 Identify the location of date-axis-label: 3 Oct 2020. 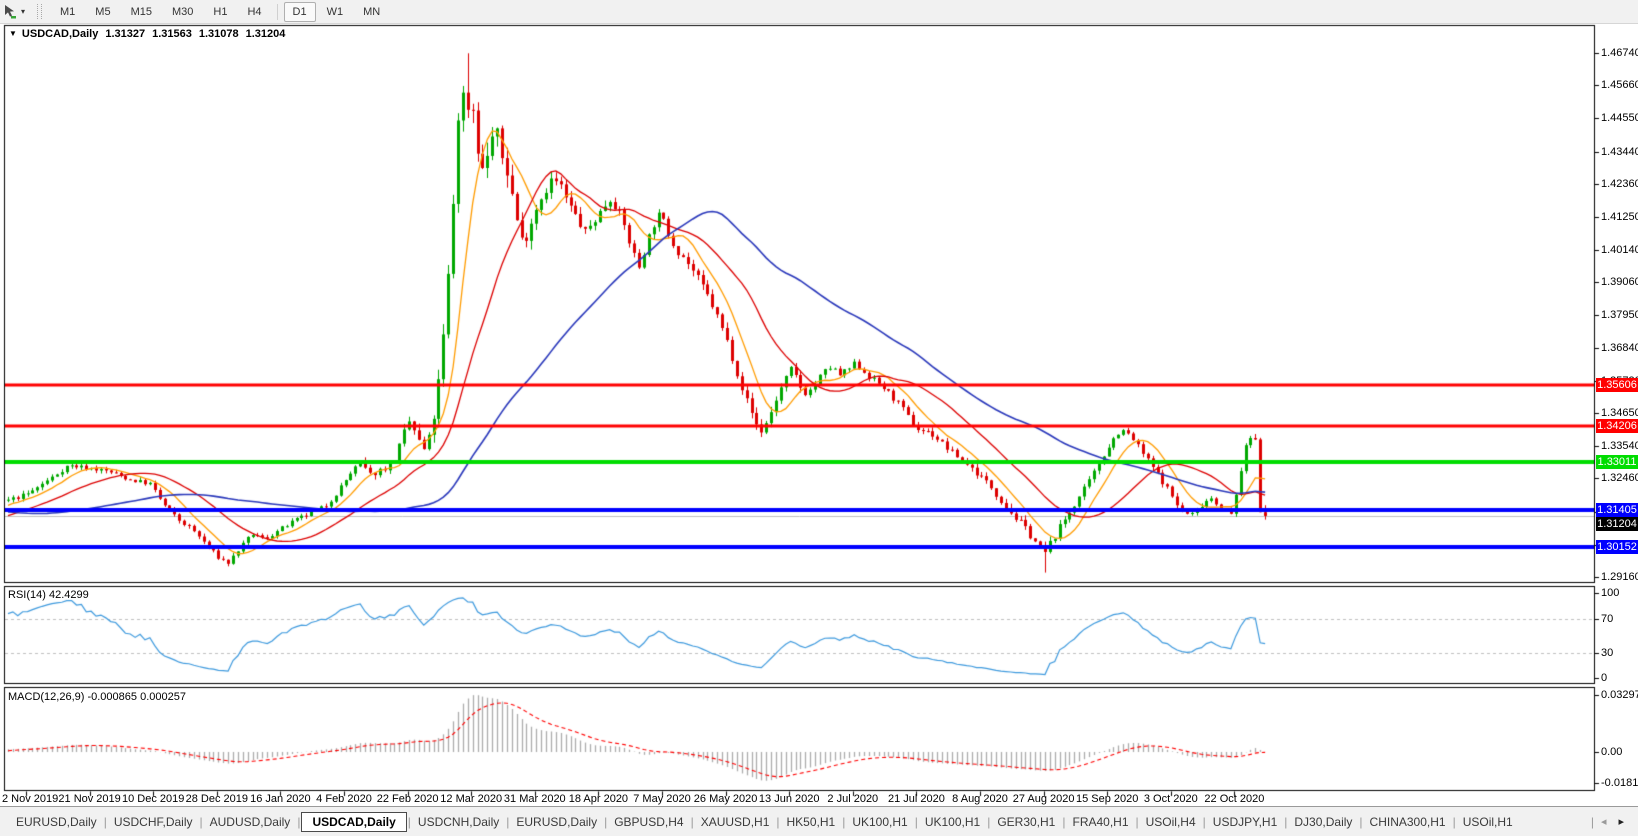
(1170, 799).